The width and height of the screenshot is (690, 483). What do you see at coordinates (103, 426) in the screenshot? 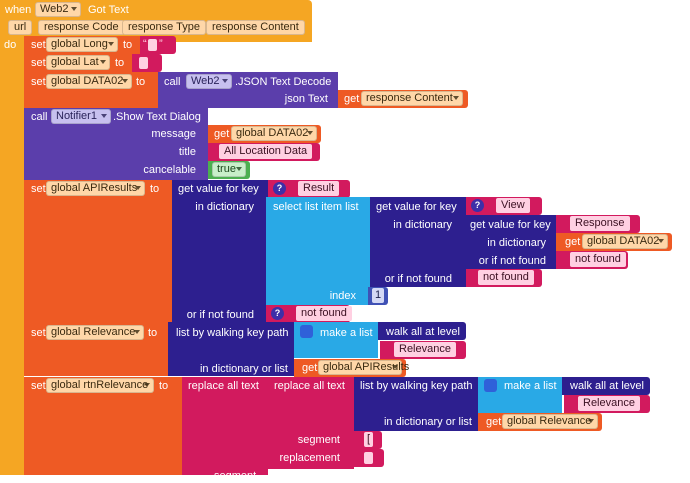
I see `set-global-rtnrelevance-block` at bounding box center [103, 426].